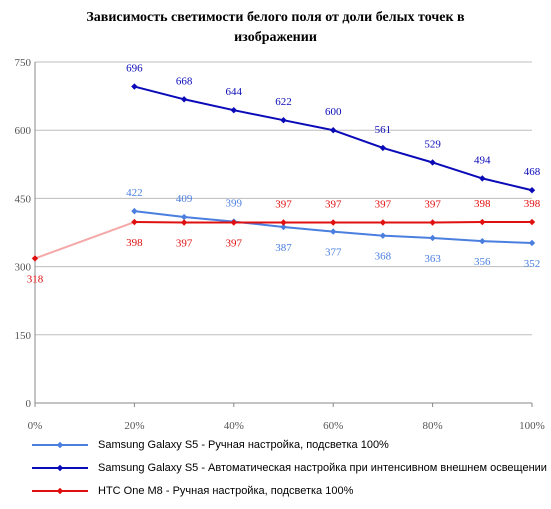 The image size is (551, 509). Describe the element at coordinates (433, 426) in the screenshot. I see `x-tick-label: 80%` at that location.